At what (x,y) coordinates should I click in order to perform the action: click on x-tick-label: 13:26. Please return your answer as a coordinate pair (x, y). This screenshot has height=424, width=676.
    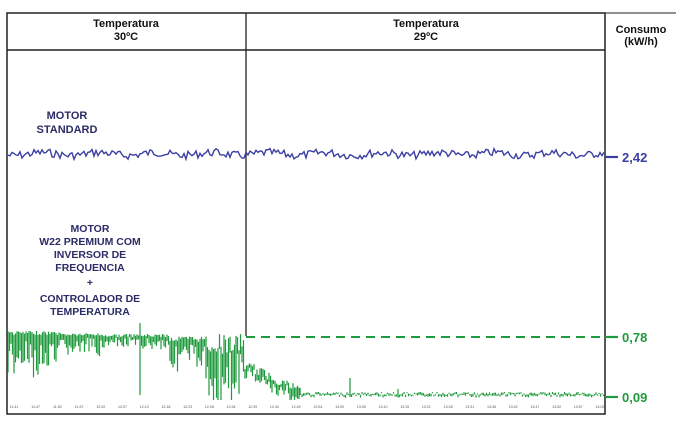
    Looking at the image, I should click on (448, 407).